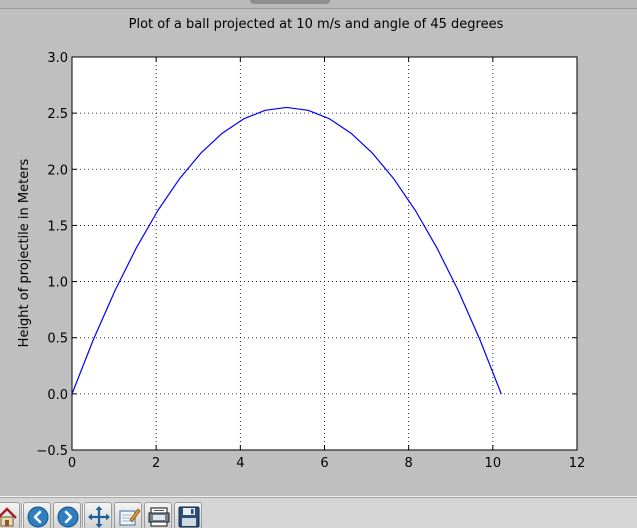 The width and height of the screenshot is (637, 528). I want to click on zoom-rect-icon, so click(130, 517).